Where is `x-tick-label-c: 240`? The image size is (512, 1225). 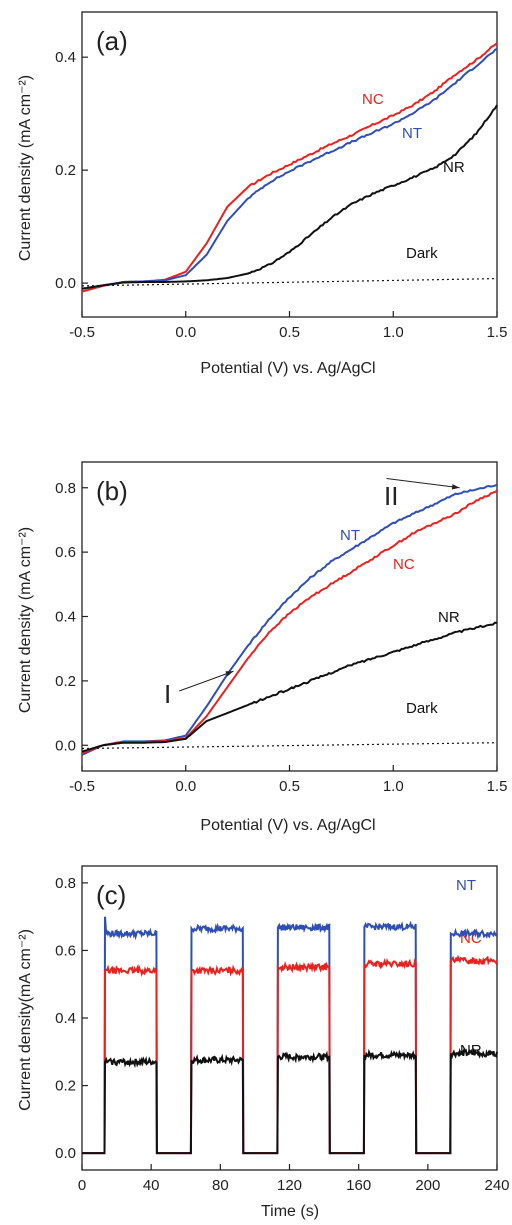
x-tick-label-c: 240 is located at coordinates (496, 1185).